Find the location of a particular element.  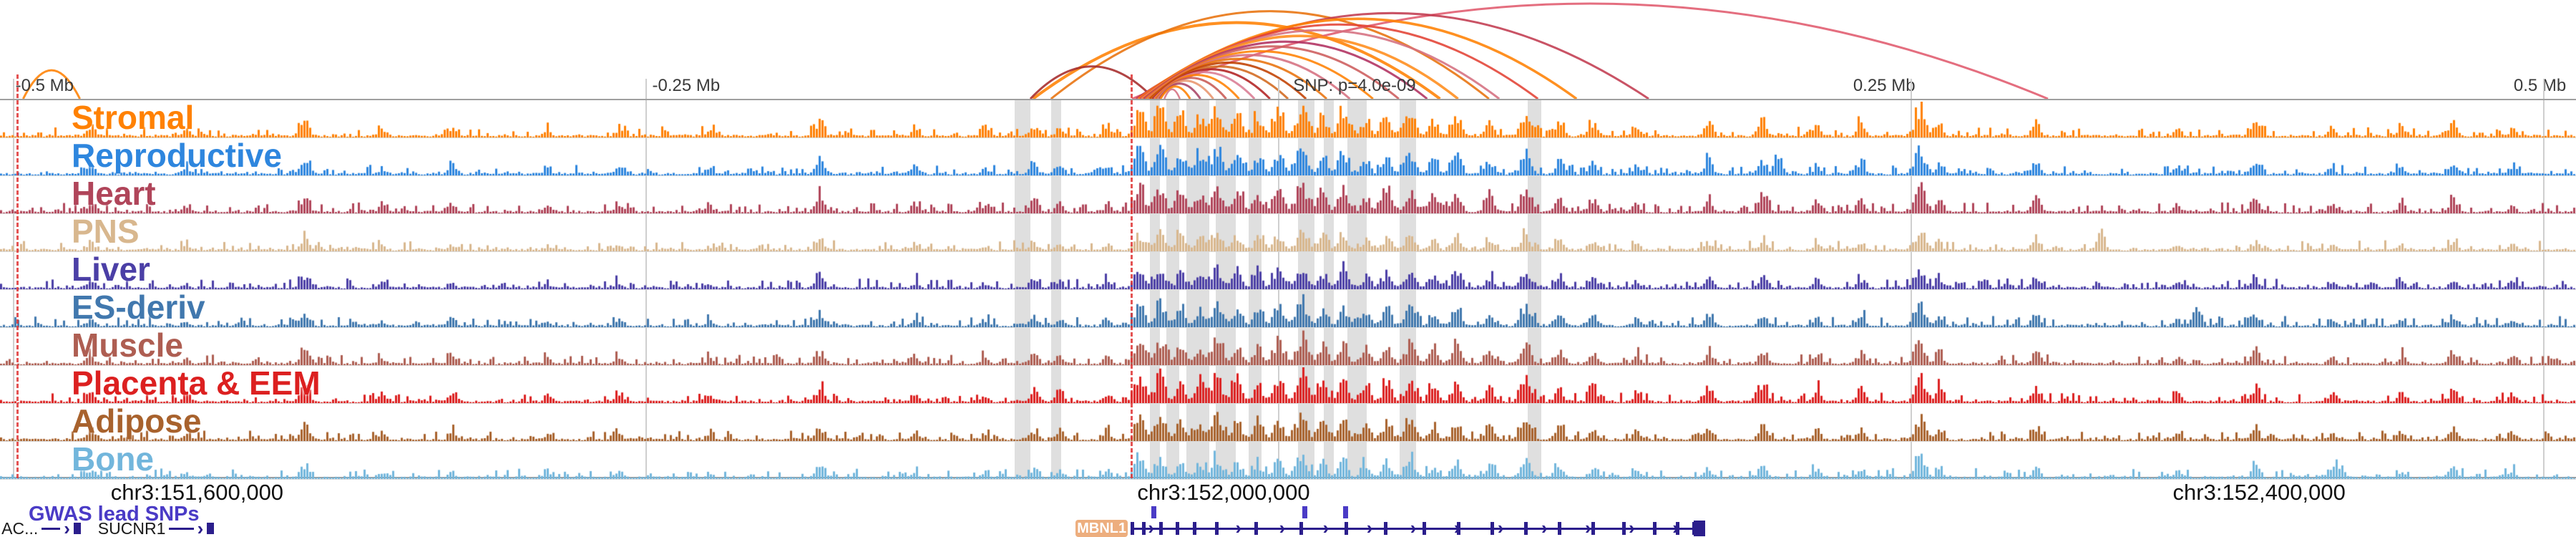

track-lane-heart: Heart is located at coordinates (1288, 194).